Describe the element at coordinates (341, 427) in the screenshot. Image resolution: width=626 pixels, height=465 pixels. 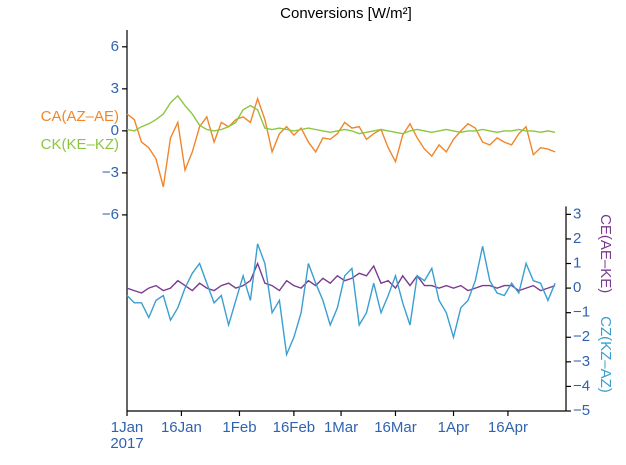
I see `x-tick-label: 1Mar` at that location.